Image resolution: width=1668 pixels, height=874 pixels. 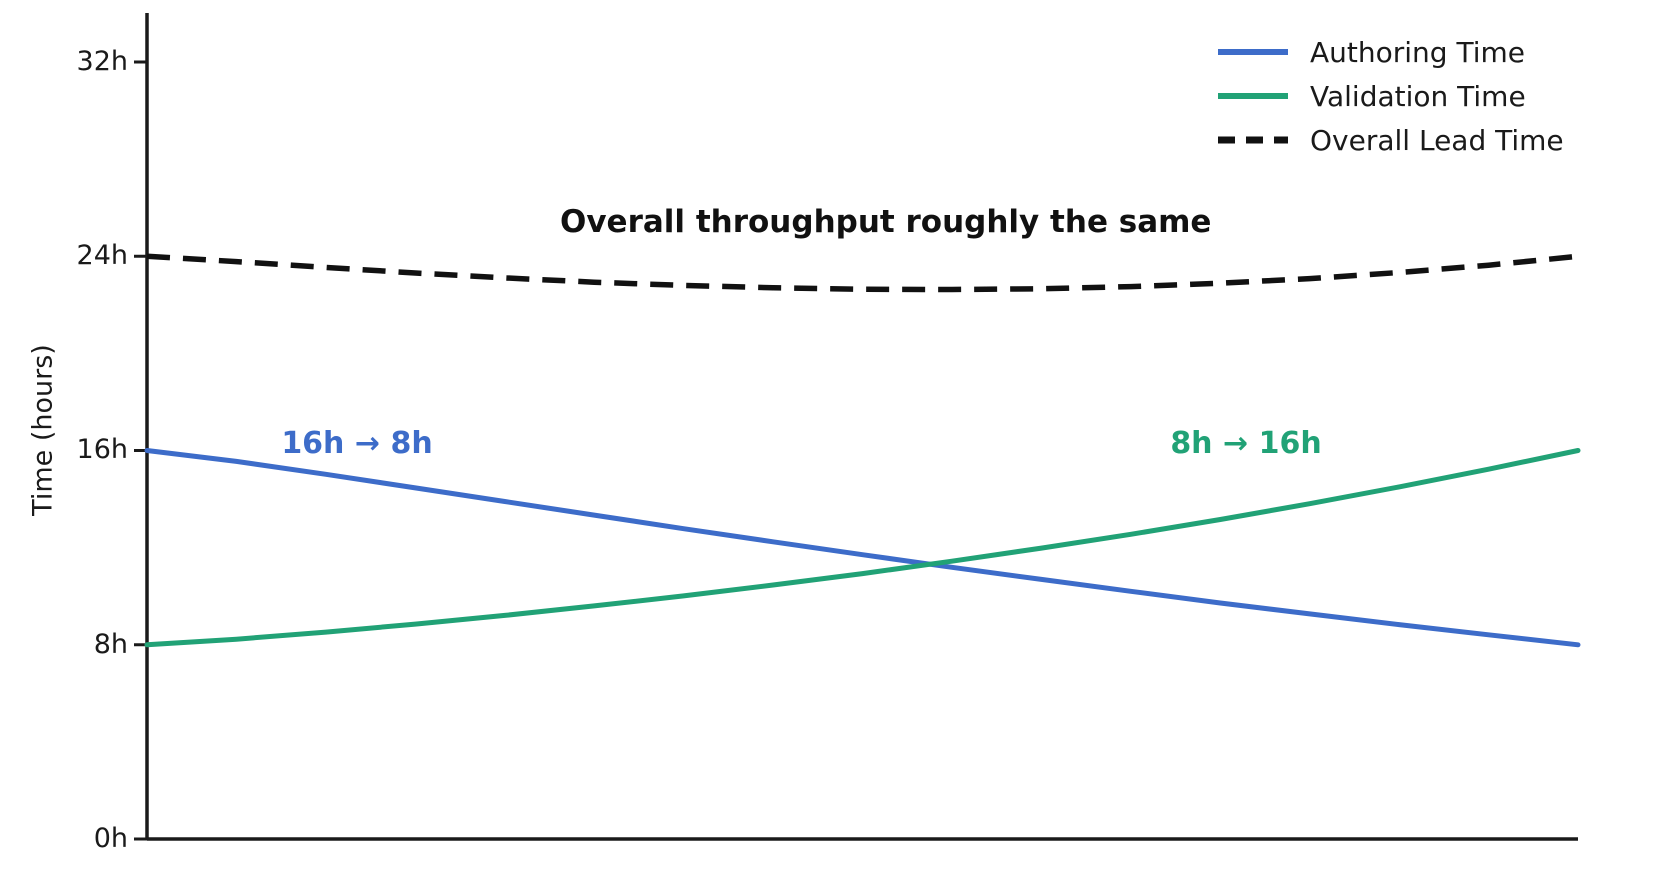 I want to click on y-tick-label-32h: 32h, so click(x=102, y=61).